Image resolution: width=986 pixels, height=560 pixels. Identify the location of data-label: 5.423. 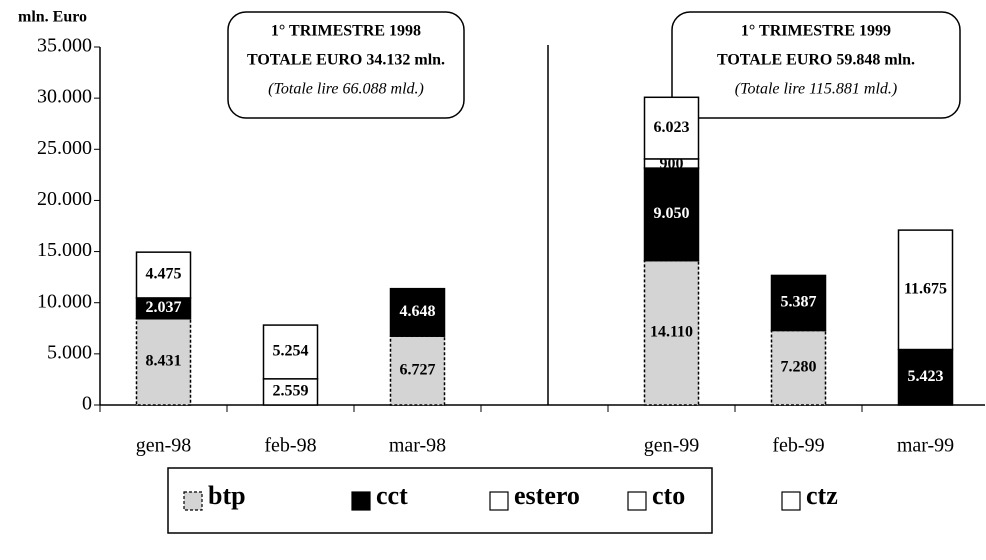
(926, 376).